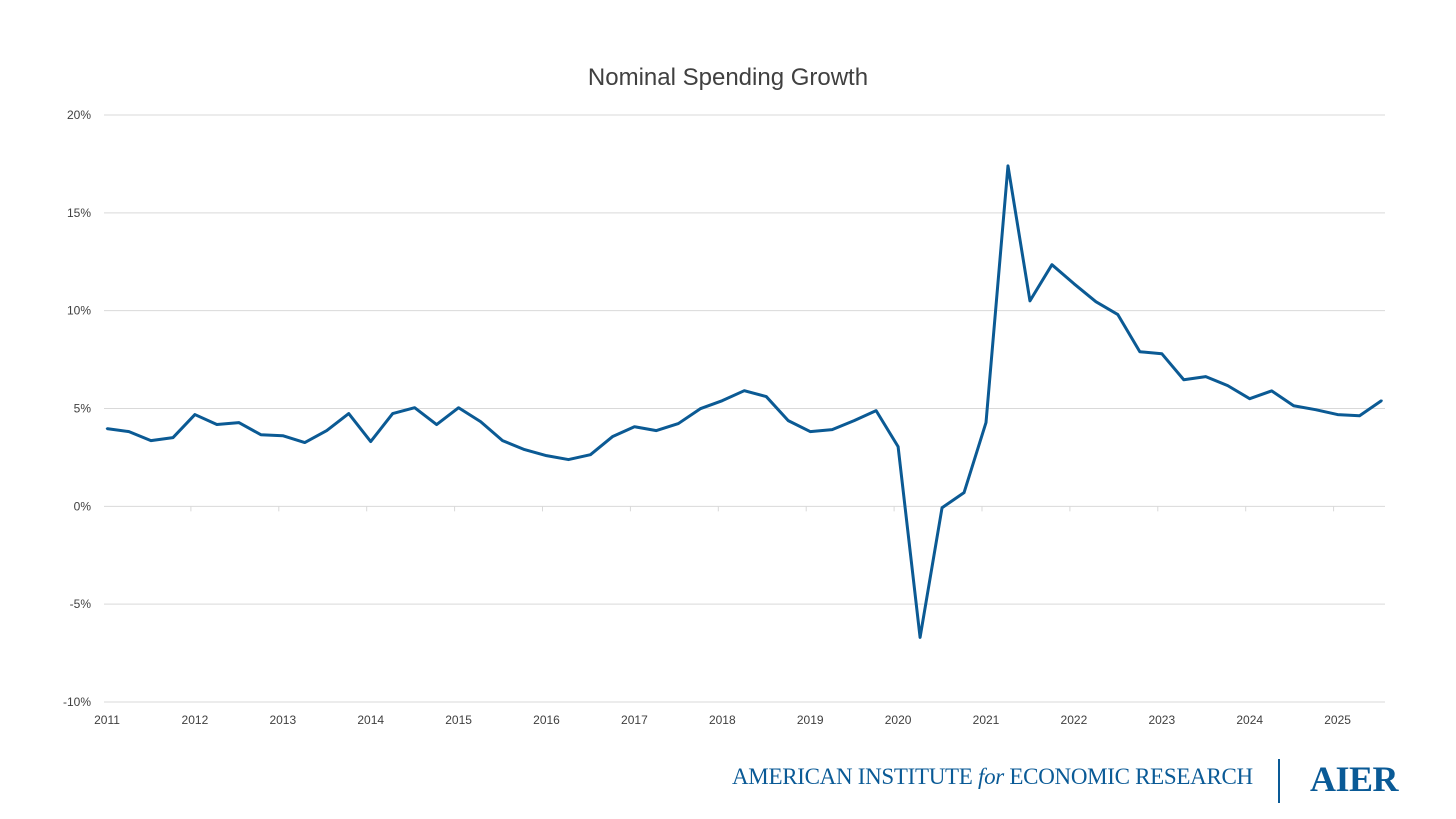 This screenshot has width=1456, height=819. I want to click on x-tick-label: 2023, so click(1161, 720).